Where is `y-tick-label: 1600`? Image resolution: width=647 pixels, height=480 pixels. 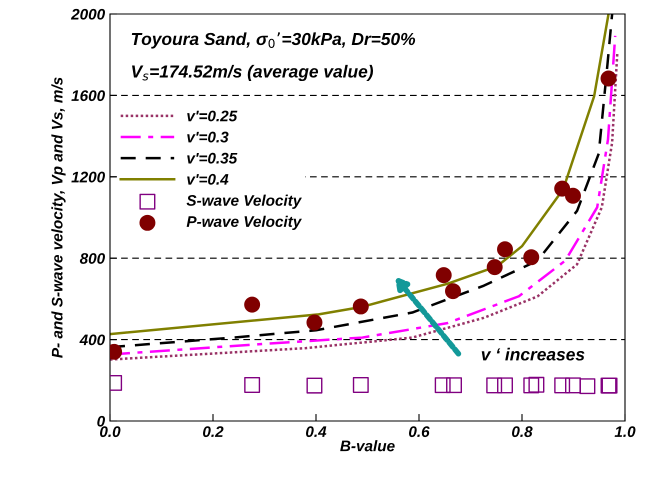 y-tick-label: 1600 is located at coordinates (88, 96).